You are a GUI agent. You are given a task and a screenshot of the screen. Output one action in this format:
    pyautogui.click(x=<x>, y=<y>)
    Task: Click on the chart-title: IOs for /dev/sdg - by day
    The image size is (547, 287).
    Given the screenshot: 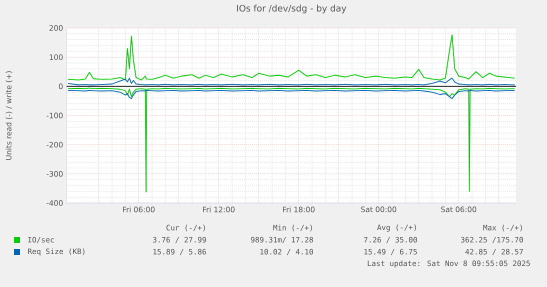 What is the action you would take?
    pyautogui.click(x=291, y=9)
    